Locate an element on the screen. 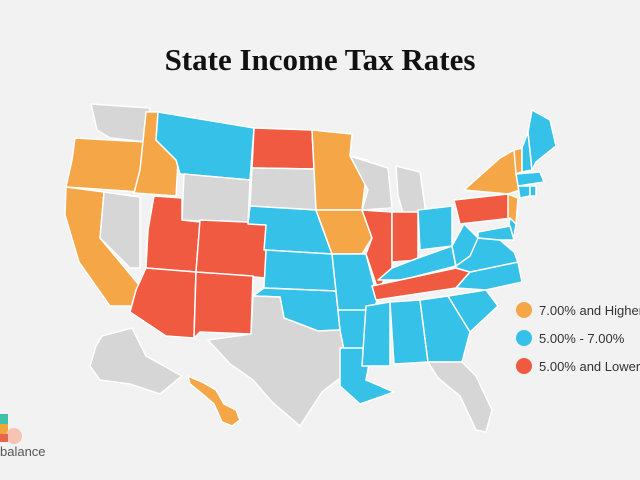  state-ct is located at coordinates (524, 192).